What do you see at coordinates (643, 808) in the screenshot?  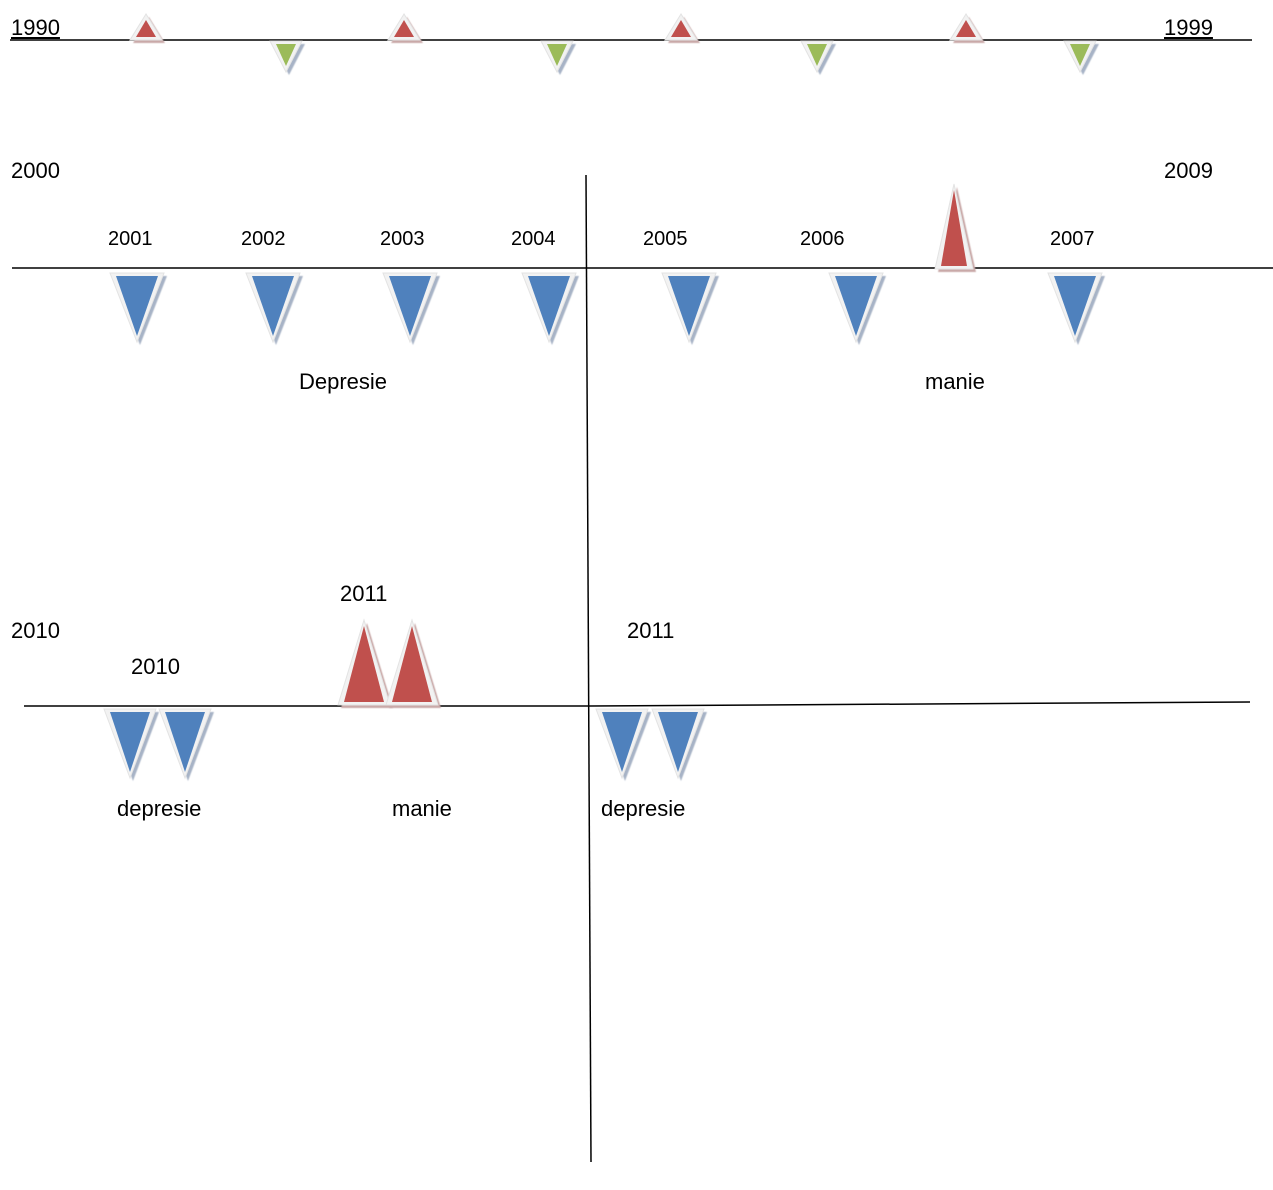 I see `depression-label-2011: depresie` at bounding box center [643, 808].